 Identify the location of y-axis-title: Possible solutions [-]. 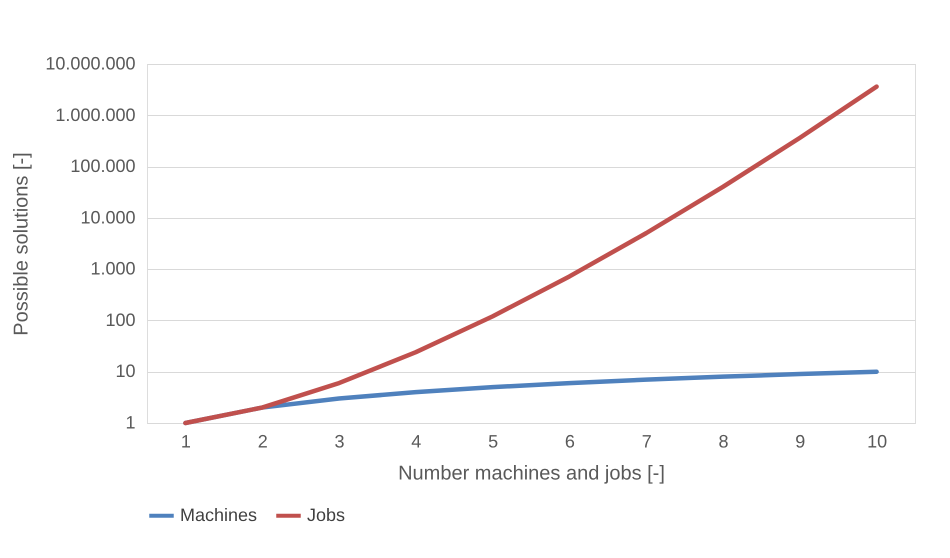
(21, 244).